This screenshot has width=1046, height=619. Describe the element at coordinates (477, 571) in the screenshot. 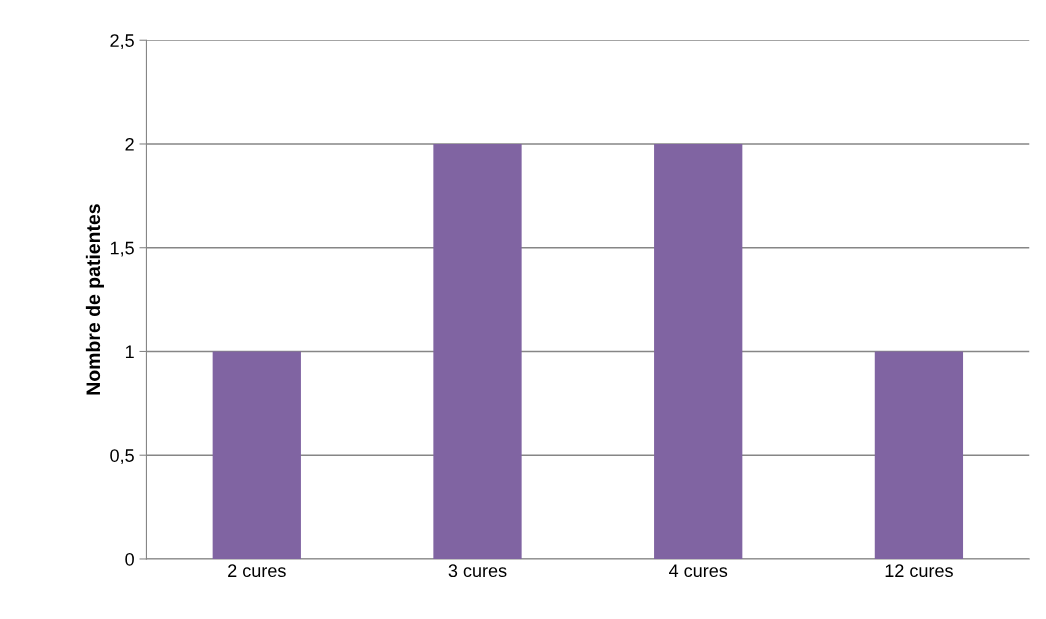

I see `x-tick-label: 3 cures` at that location.